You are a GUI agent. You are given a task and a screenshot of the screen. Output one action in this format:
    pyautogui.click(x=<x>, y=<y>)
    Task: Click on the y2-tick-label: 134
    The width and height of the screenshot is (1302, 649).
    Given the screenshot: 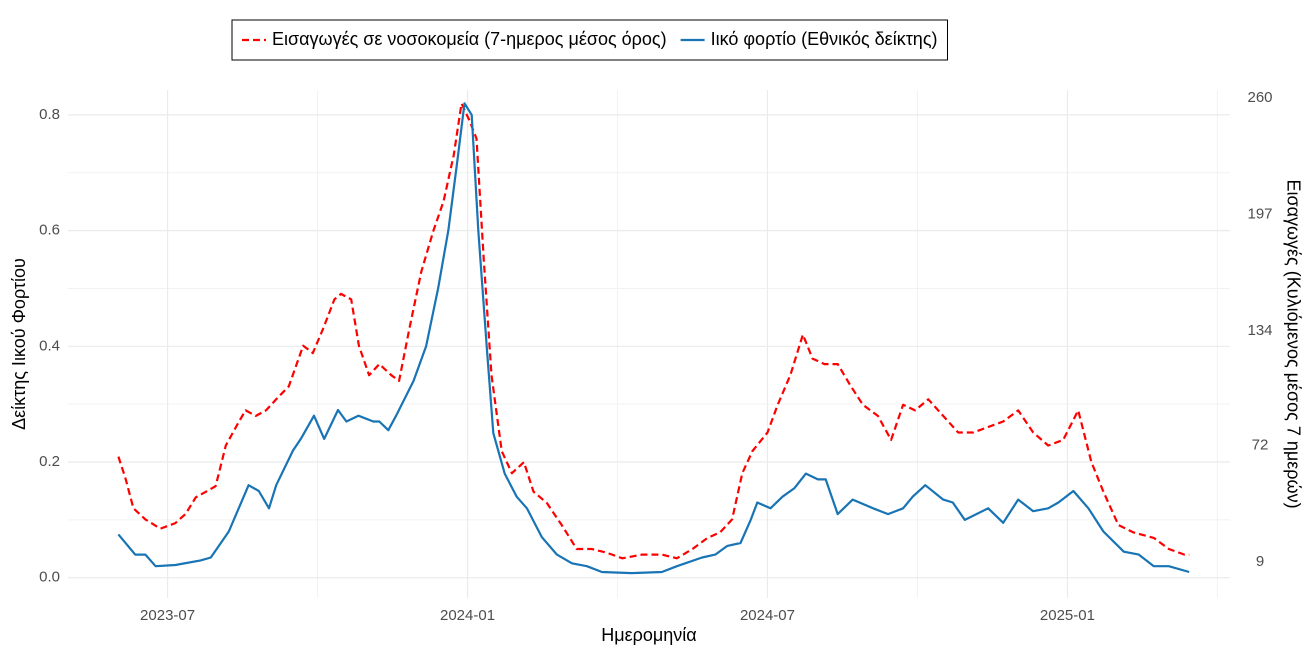 What is the action you would take?
    pyautogui.click(x=1259, y=330)
    